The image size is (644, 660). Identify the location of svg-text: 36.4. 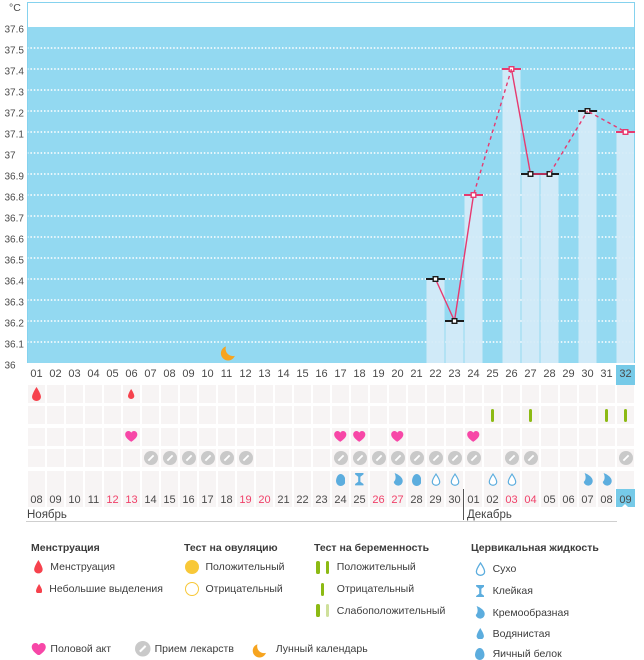
(15, 282).